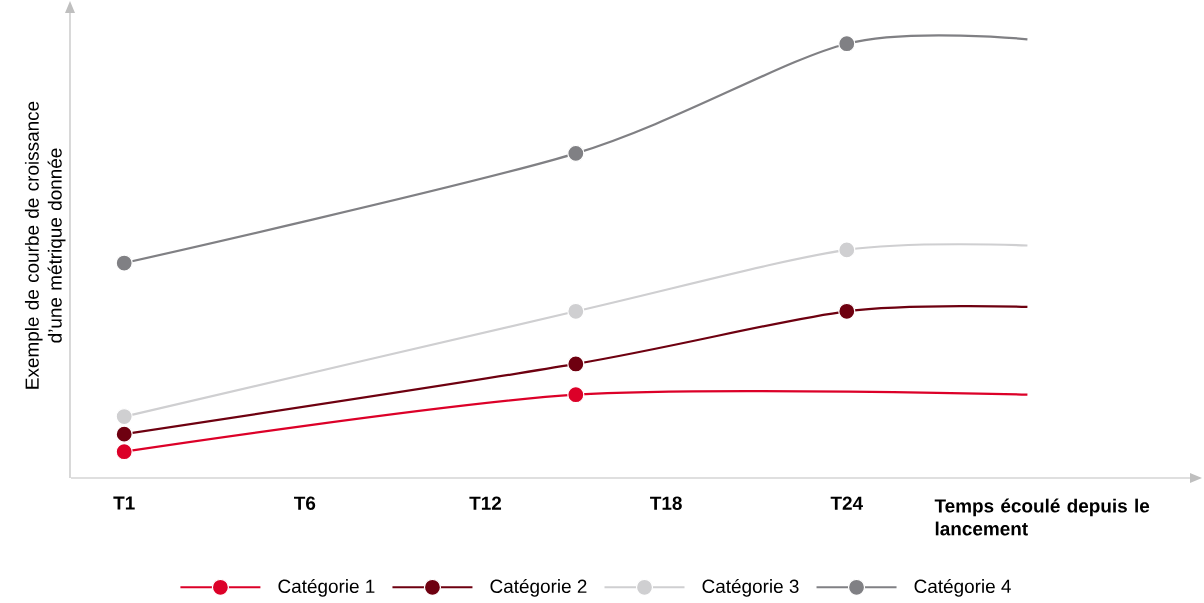 The image size is (1204, 603). I want to click on x-axis-title: Temps écoulé depuis le lancement, so click(1042, 517).